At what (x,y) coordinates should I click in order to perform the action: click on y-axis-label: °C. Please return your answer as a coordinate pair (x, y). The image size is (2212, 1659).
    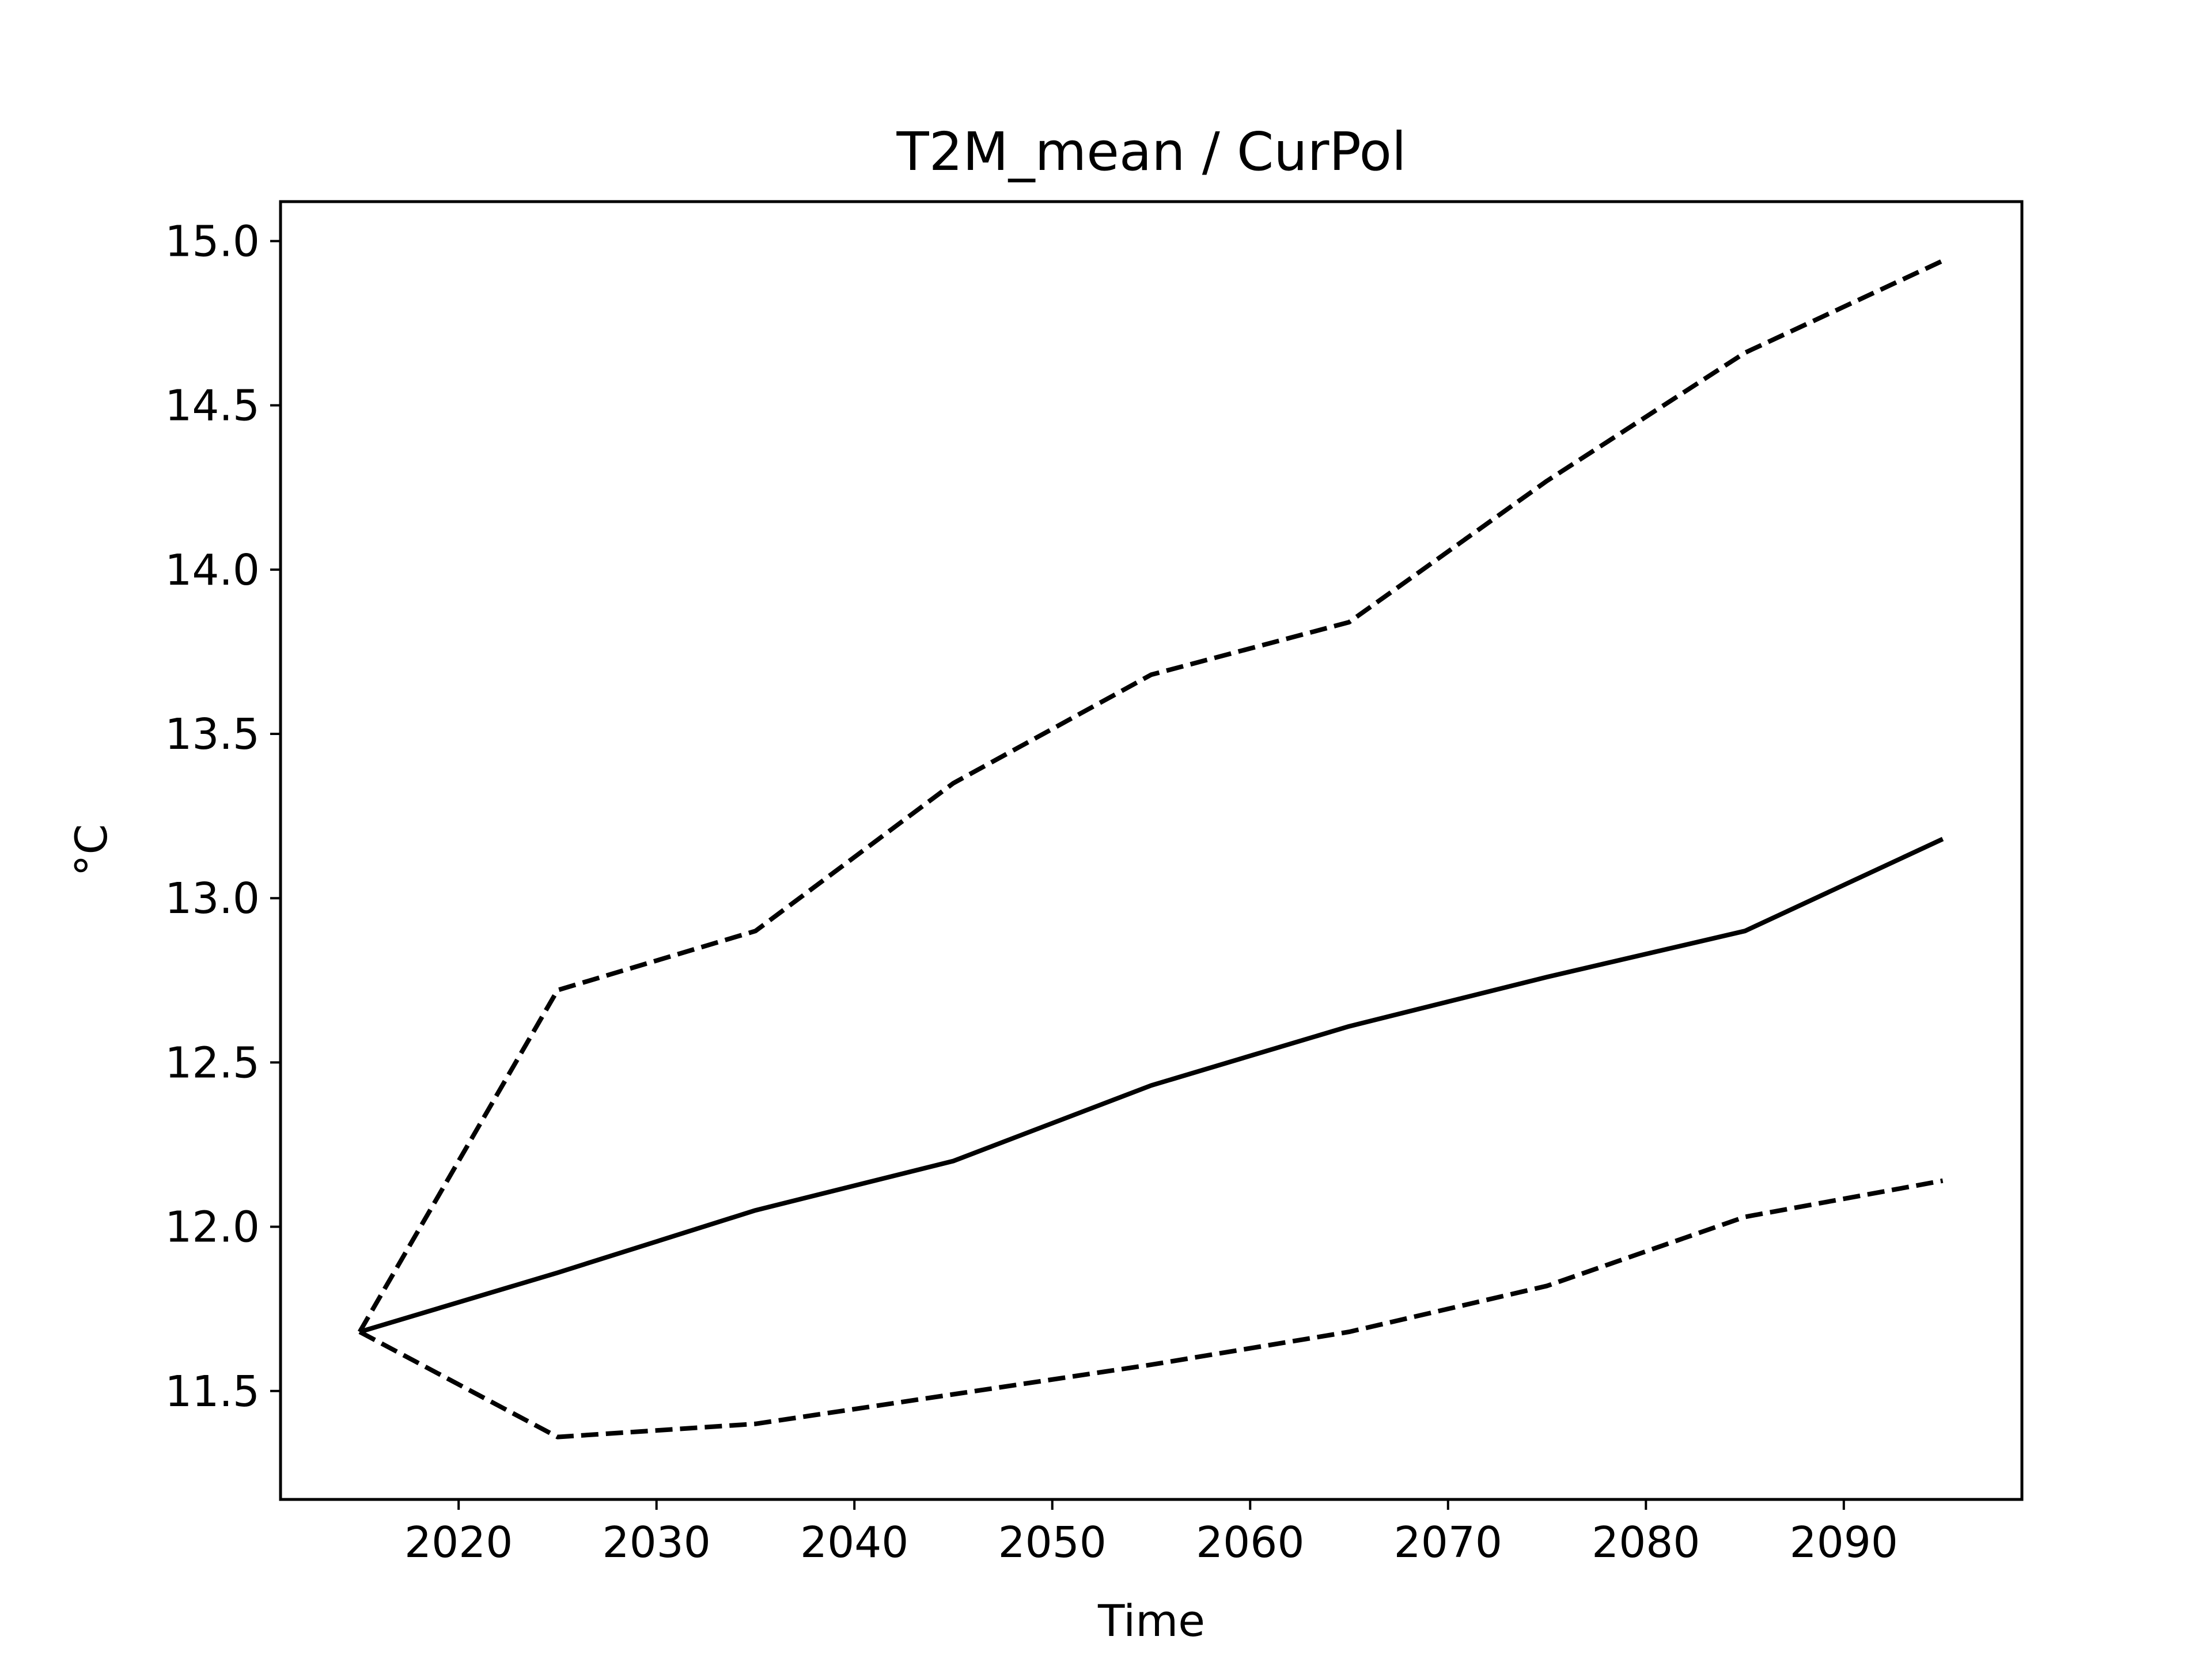
    Looking at the image, I should click on (91, 850).